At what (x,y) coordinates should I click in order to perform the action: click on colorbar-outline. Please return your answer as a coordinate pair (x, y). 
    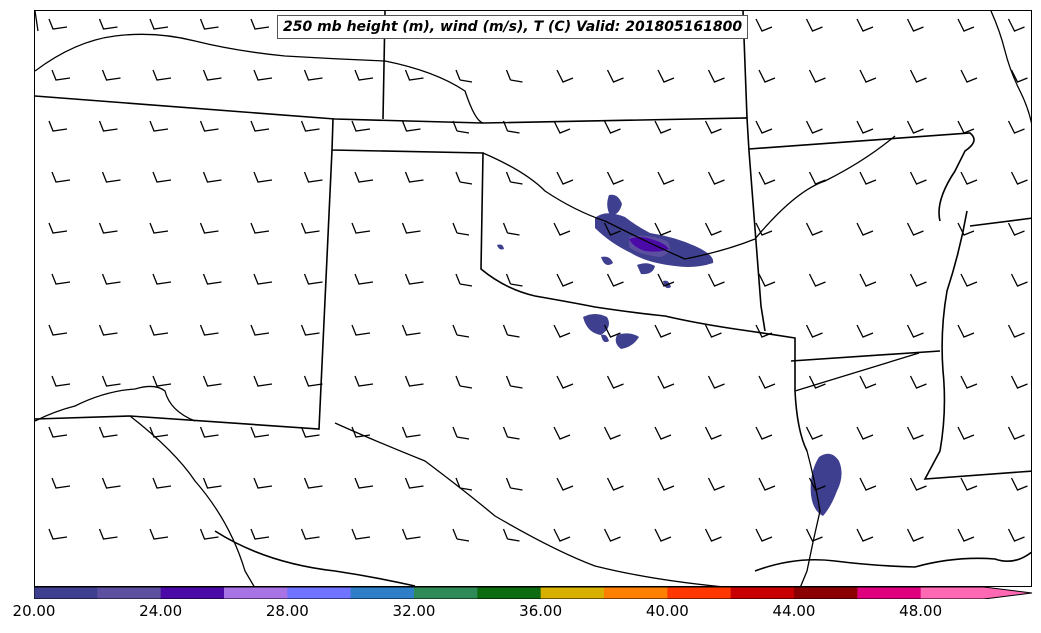
    Looking at the image, I should click on (533, 593).